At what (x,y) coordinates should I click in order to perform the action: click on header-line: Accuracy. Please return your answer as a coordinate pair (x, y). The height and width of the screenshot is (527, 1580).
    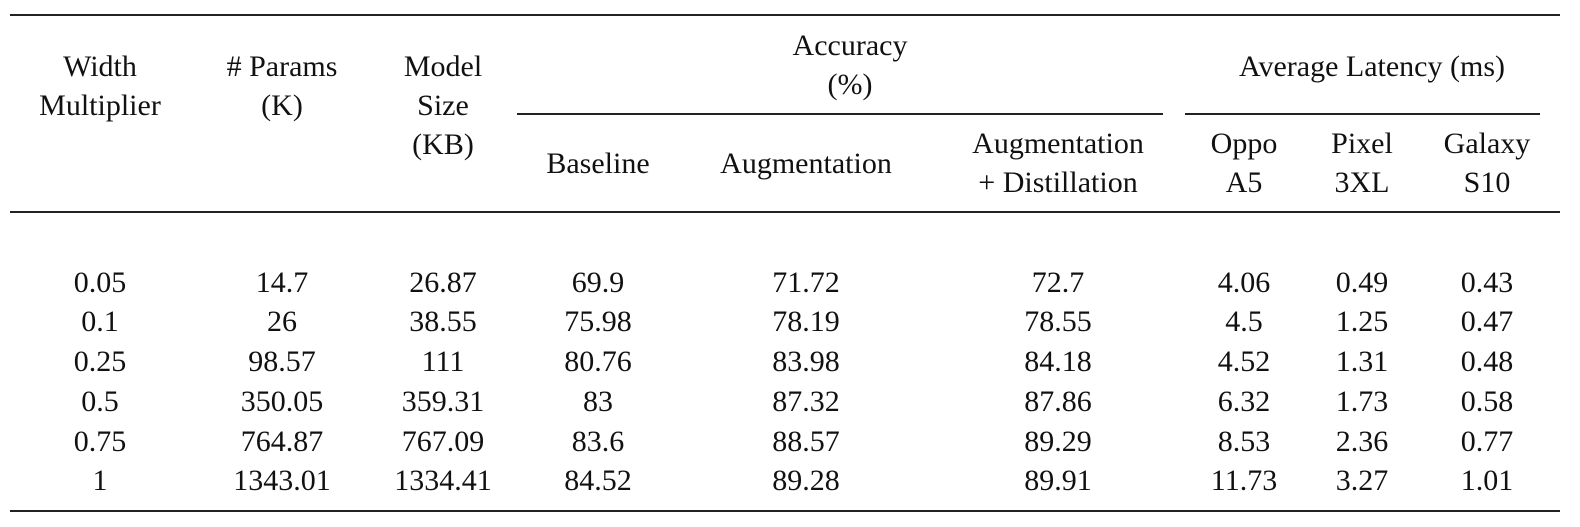
    Looking at the image, I should click on (850, 45).